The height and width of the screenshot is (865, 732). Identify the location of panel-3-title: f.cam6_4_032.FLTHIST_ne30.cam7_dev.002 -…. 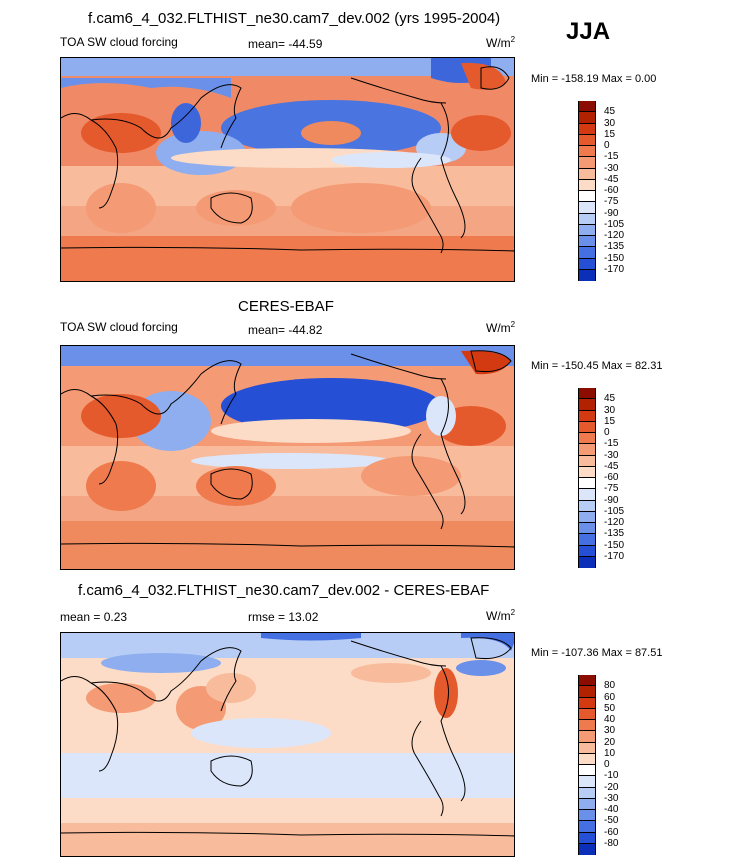
(284, 590).